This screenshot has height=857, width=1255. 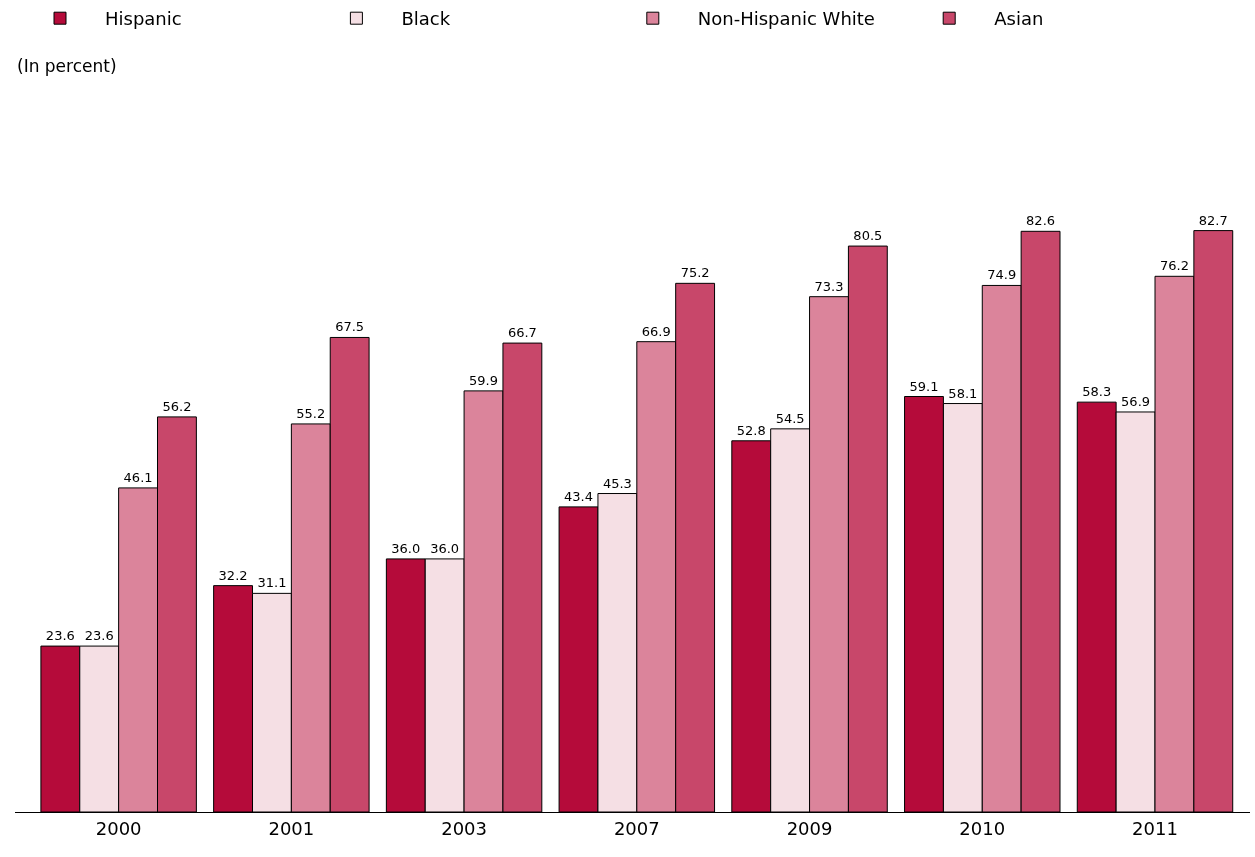 What do you see at coordinates (138, 477) in the screenshot?
I see `data-label: 46.1` at bounding box center [138, 477].